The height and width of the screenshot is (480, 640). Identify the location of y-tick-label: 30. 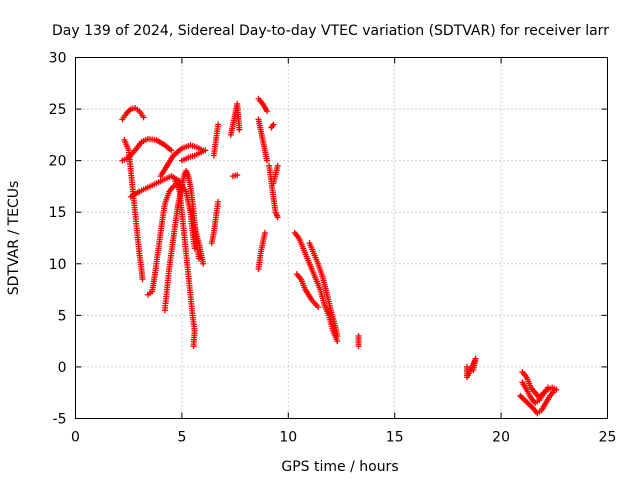
(58, 59).